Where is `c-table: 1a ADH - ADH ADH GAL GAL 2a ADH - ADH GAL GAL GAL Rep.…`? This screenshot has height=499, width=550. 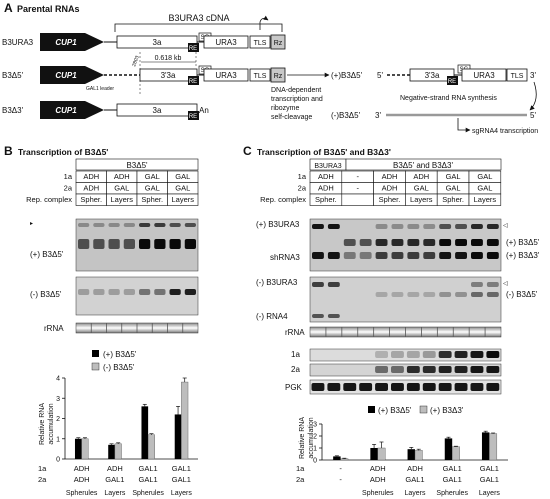
c-table: 1a ADH - ADH ADH GAL GAL 2a ADH - ADH GAL GAL GAL Rep.… is located at coordinates (381, 188).